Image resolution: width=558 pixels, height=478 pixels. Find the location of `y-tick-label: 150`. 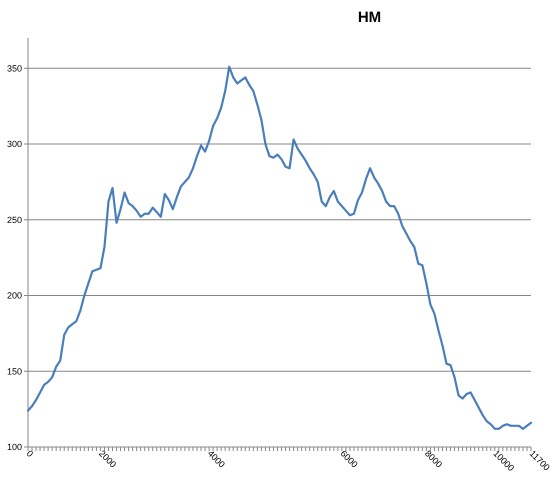

y-tick-label: 150 is located at coordinates (14, 371).